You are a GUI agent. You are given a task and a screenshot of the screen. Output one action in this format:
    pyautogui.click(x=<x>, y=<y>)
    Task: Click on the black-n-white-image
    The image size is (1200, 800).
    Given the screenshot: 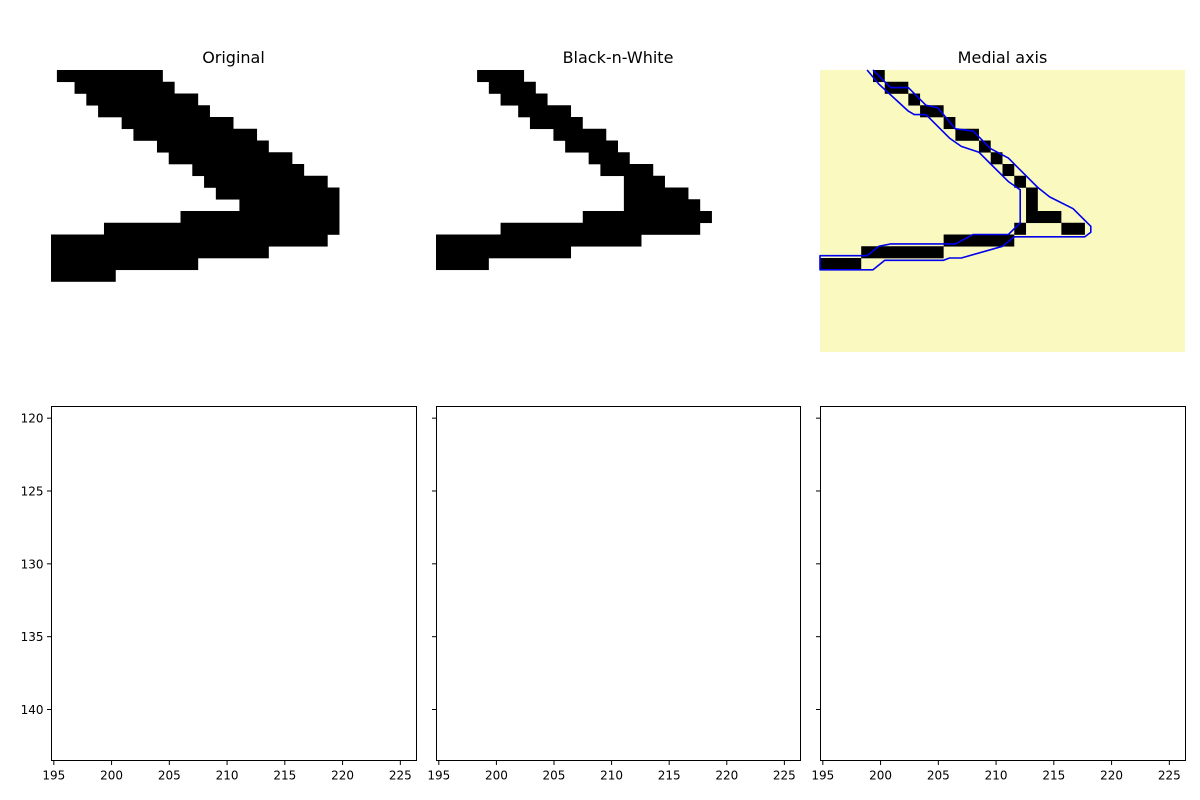 What is the action you would take?
    pyautogui.click(x=574, y=170)
    